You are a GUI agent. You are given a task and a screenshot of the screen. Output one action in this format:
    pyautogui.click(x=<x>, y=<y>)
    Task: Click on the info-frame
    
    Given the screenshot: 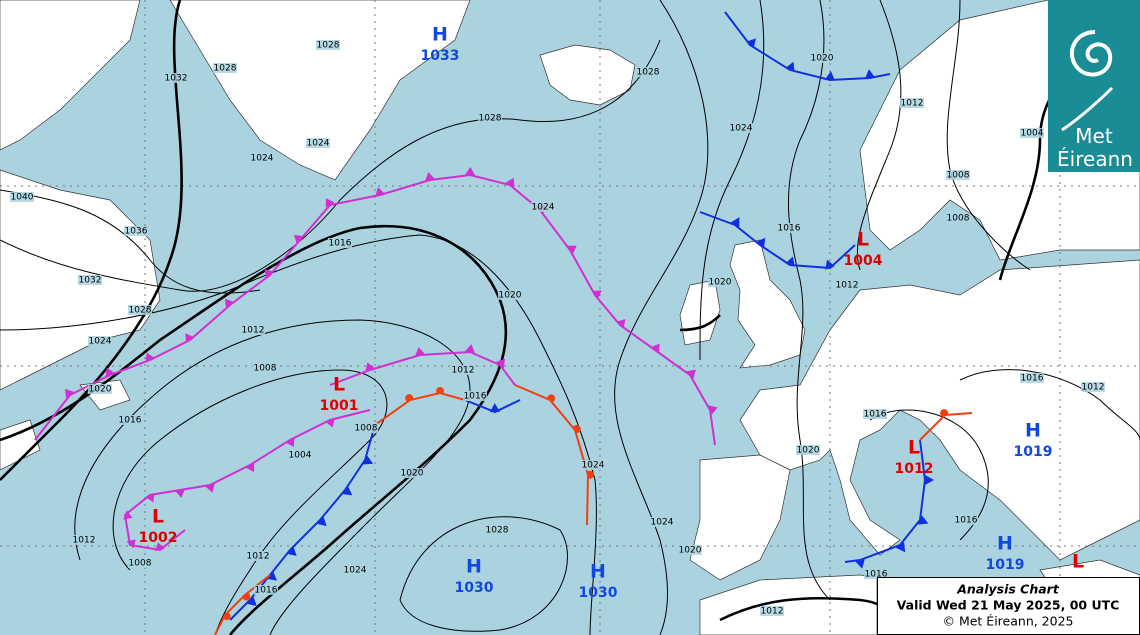 What is the action you would take?
    pyautogui.click(x=1008, y=606)
    